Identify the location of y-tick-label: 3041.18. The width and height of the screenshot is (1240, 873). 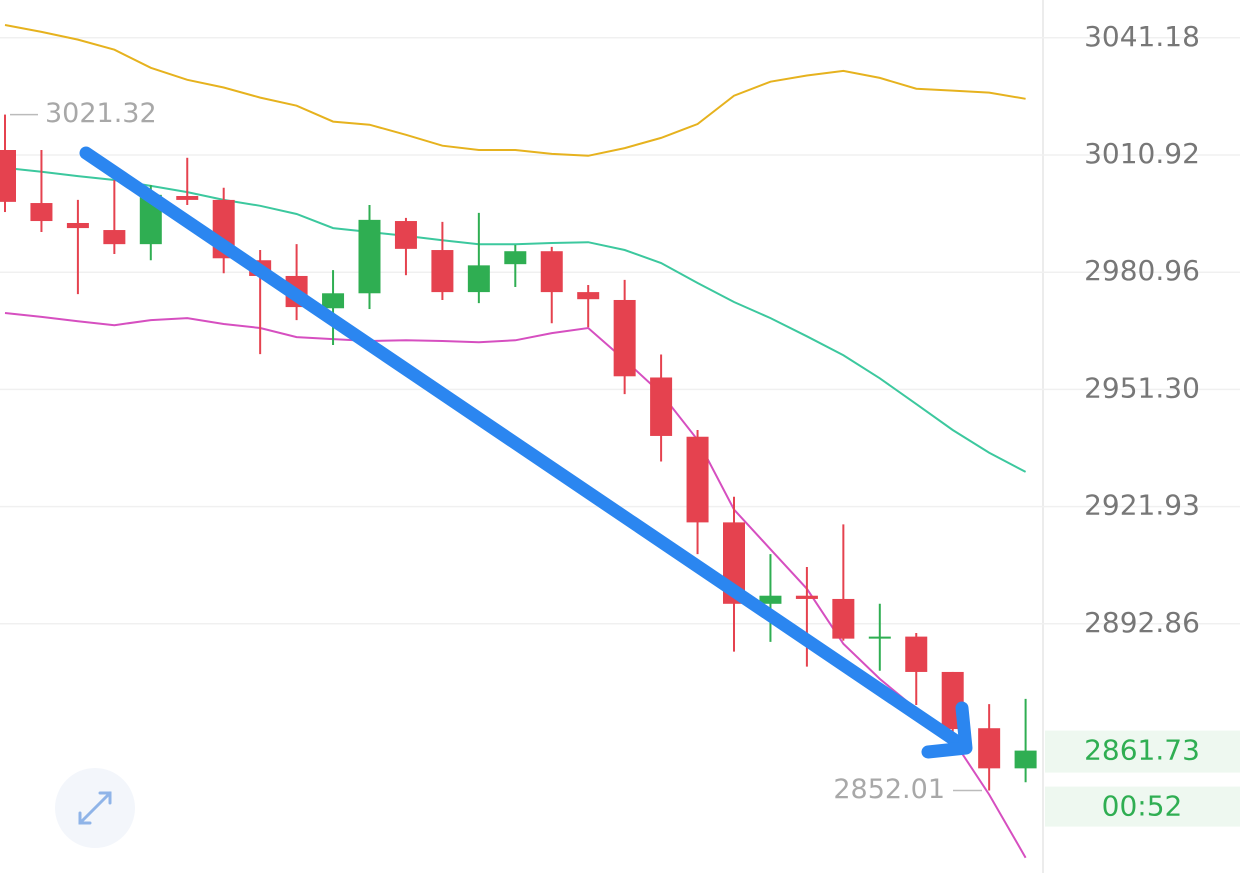
(1142, 36).